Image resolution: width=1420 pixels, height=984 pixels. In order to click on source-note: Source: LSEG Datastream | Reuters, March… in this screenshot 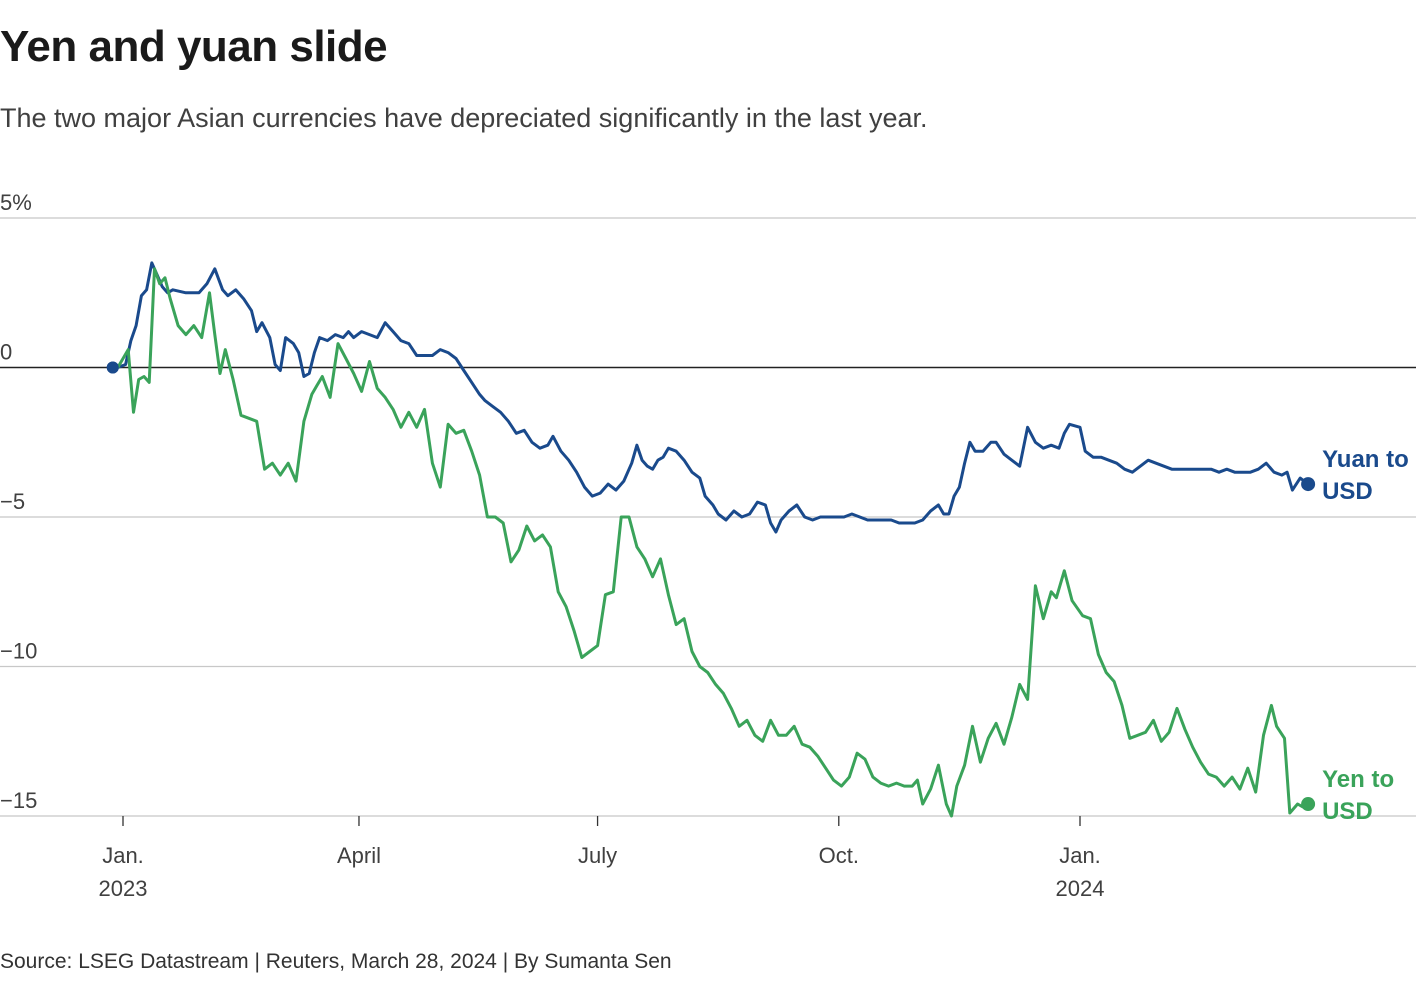, I will do `click(336, 961)`.